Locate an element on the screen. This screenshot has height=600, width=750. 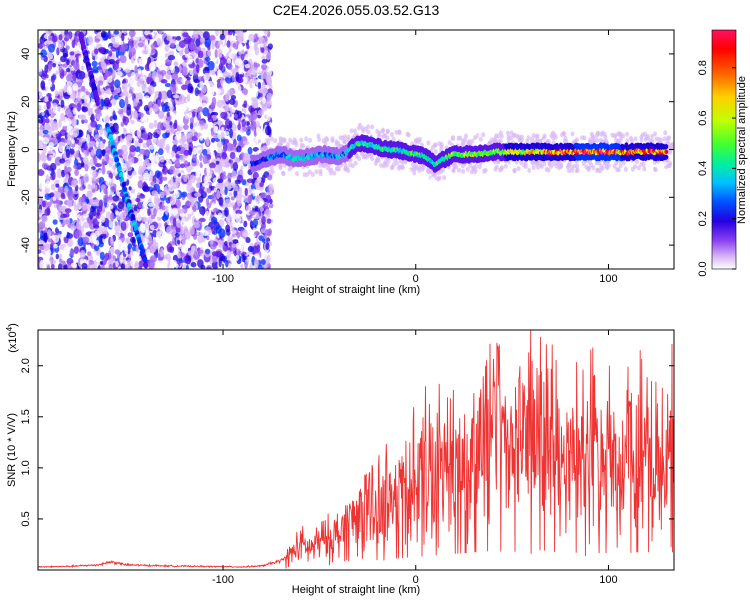
heatmap-secondary-cell is located at coordinates (146, 265).